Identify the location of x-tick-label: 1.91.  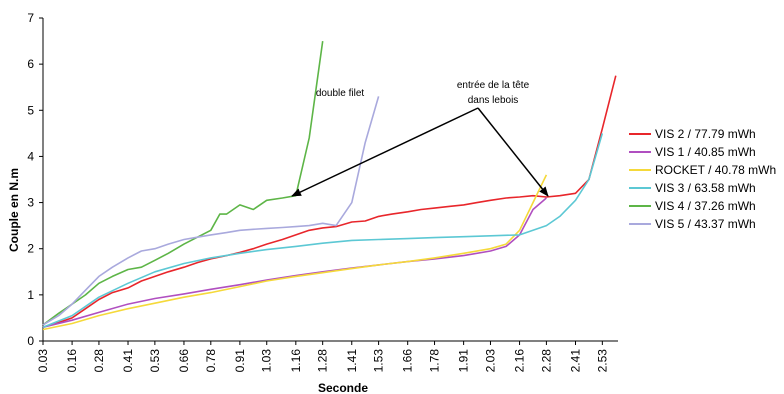
(464, 361).